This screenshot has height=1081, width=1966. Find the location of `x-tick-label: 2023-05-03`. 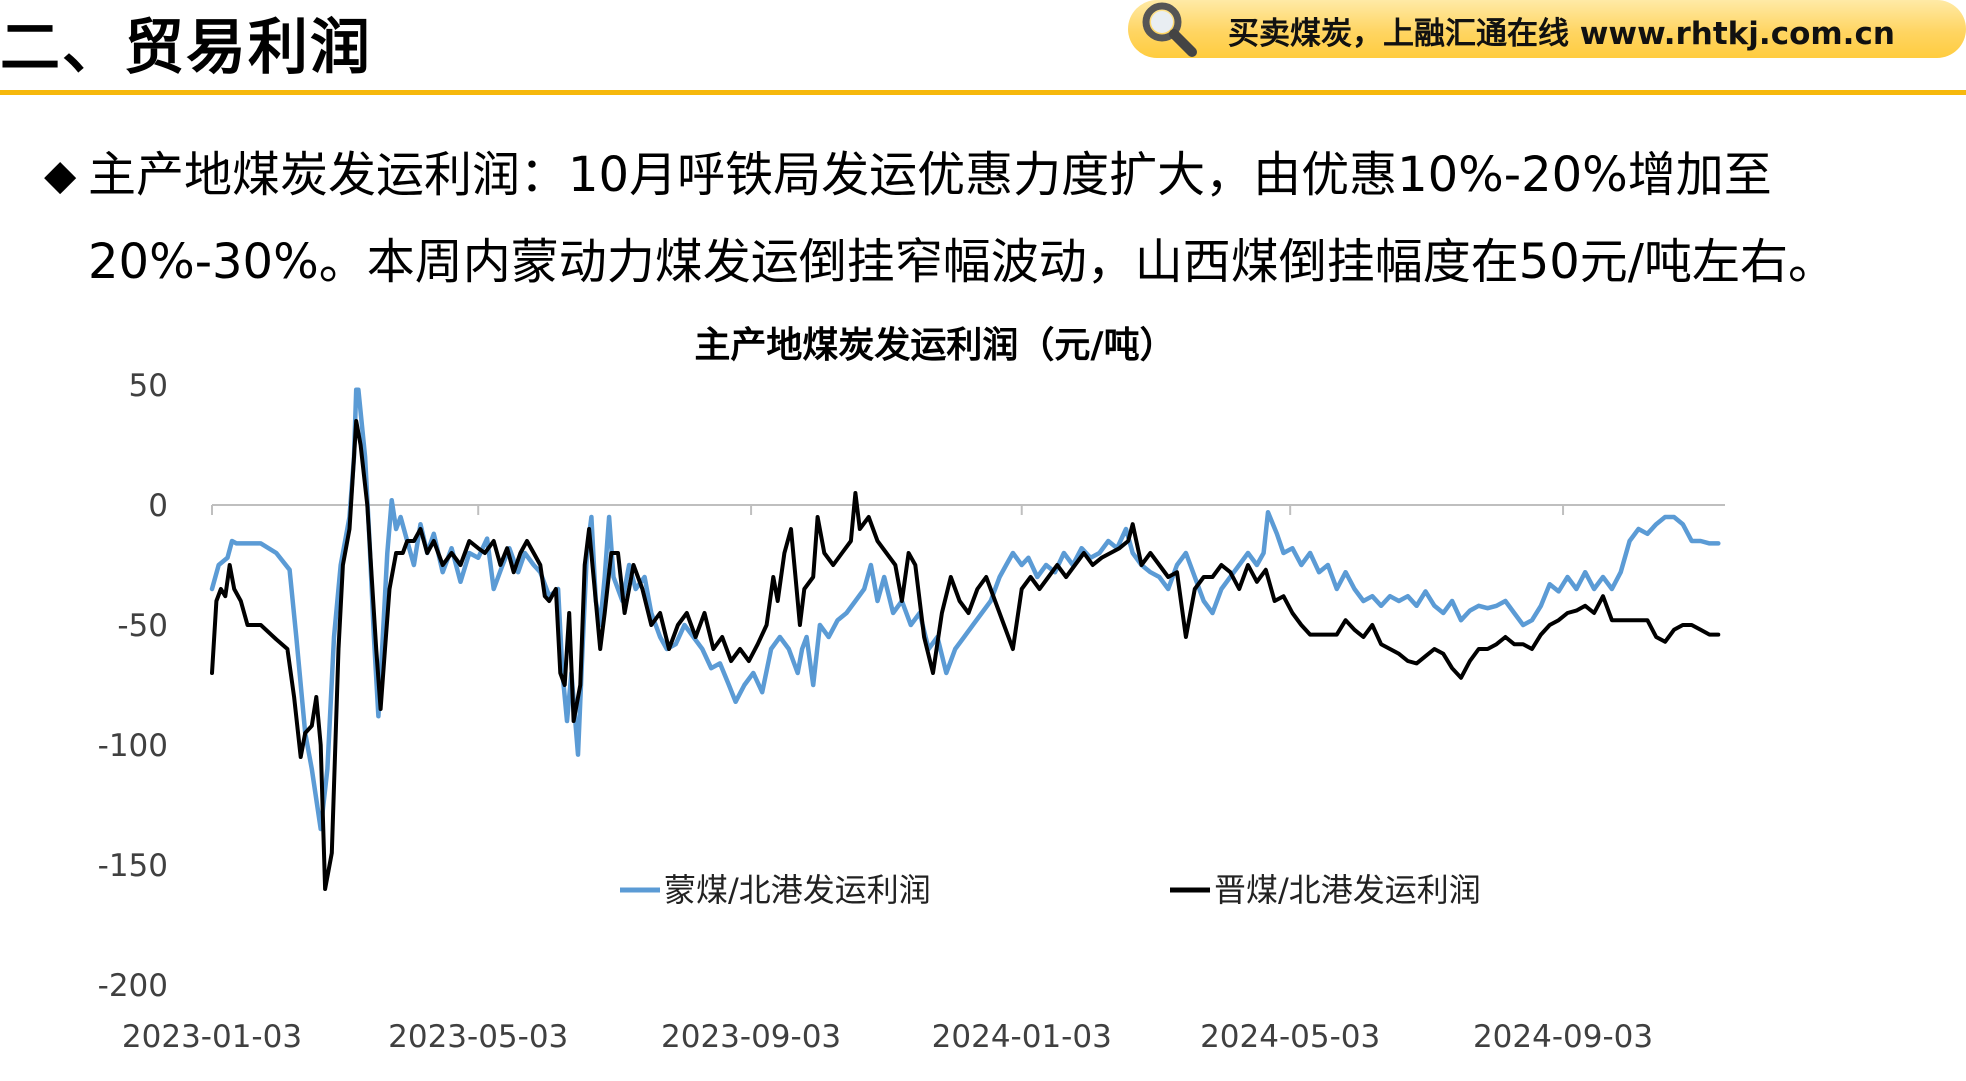

x-tick-label: 2023-05-03 is located at coordinates (478, 1037).